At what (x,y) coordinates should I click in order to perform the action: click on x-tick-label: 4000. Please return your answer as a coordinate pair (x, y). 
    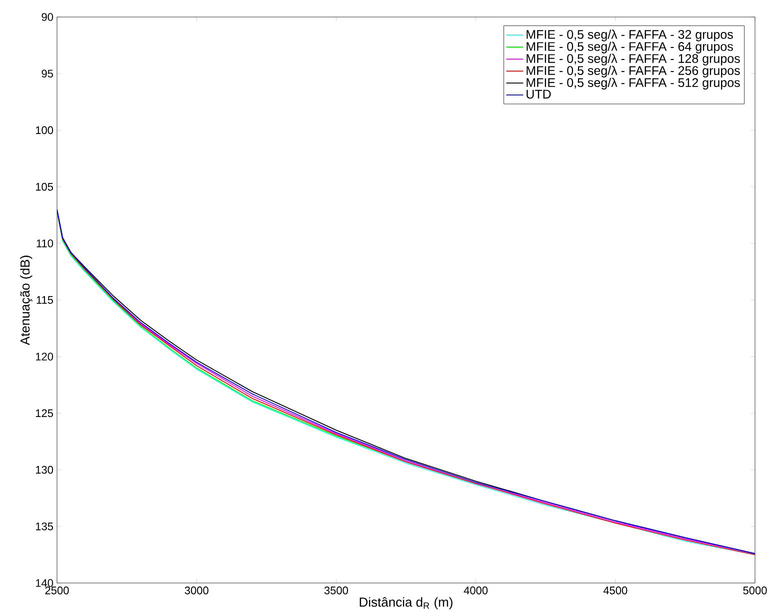
    Looking at the image, I should click on (476, 590).